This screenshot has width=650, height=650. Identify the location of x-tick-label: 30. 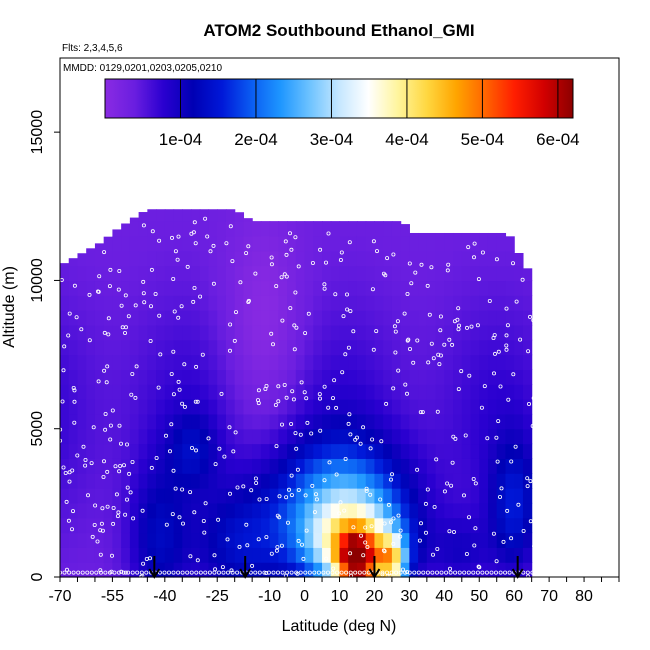
(409, 596).